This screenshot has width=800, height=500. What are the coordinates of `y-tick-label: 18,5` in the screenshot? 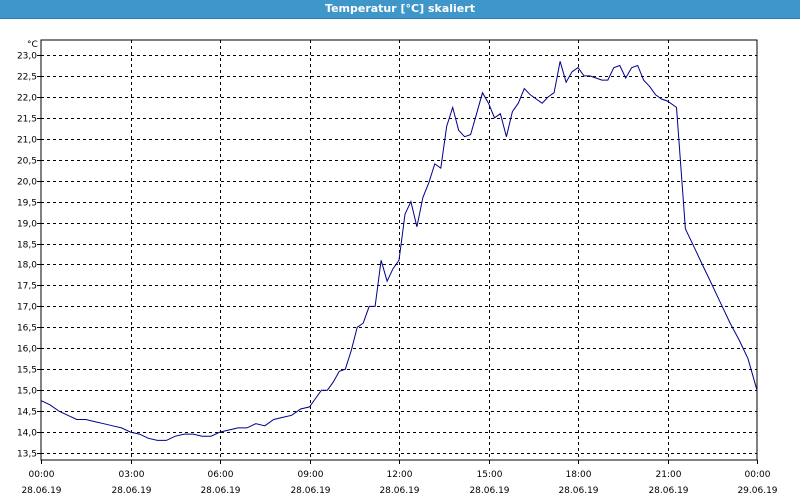 It's located at (27, 246).